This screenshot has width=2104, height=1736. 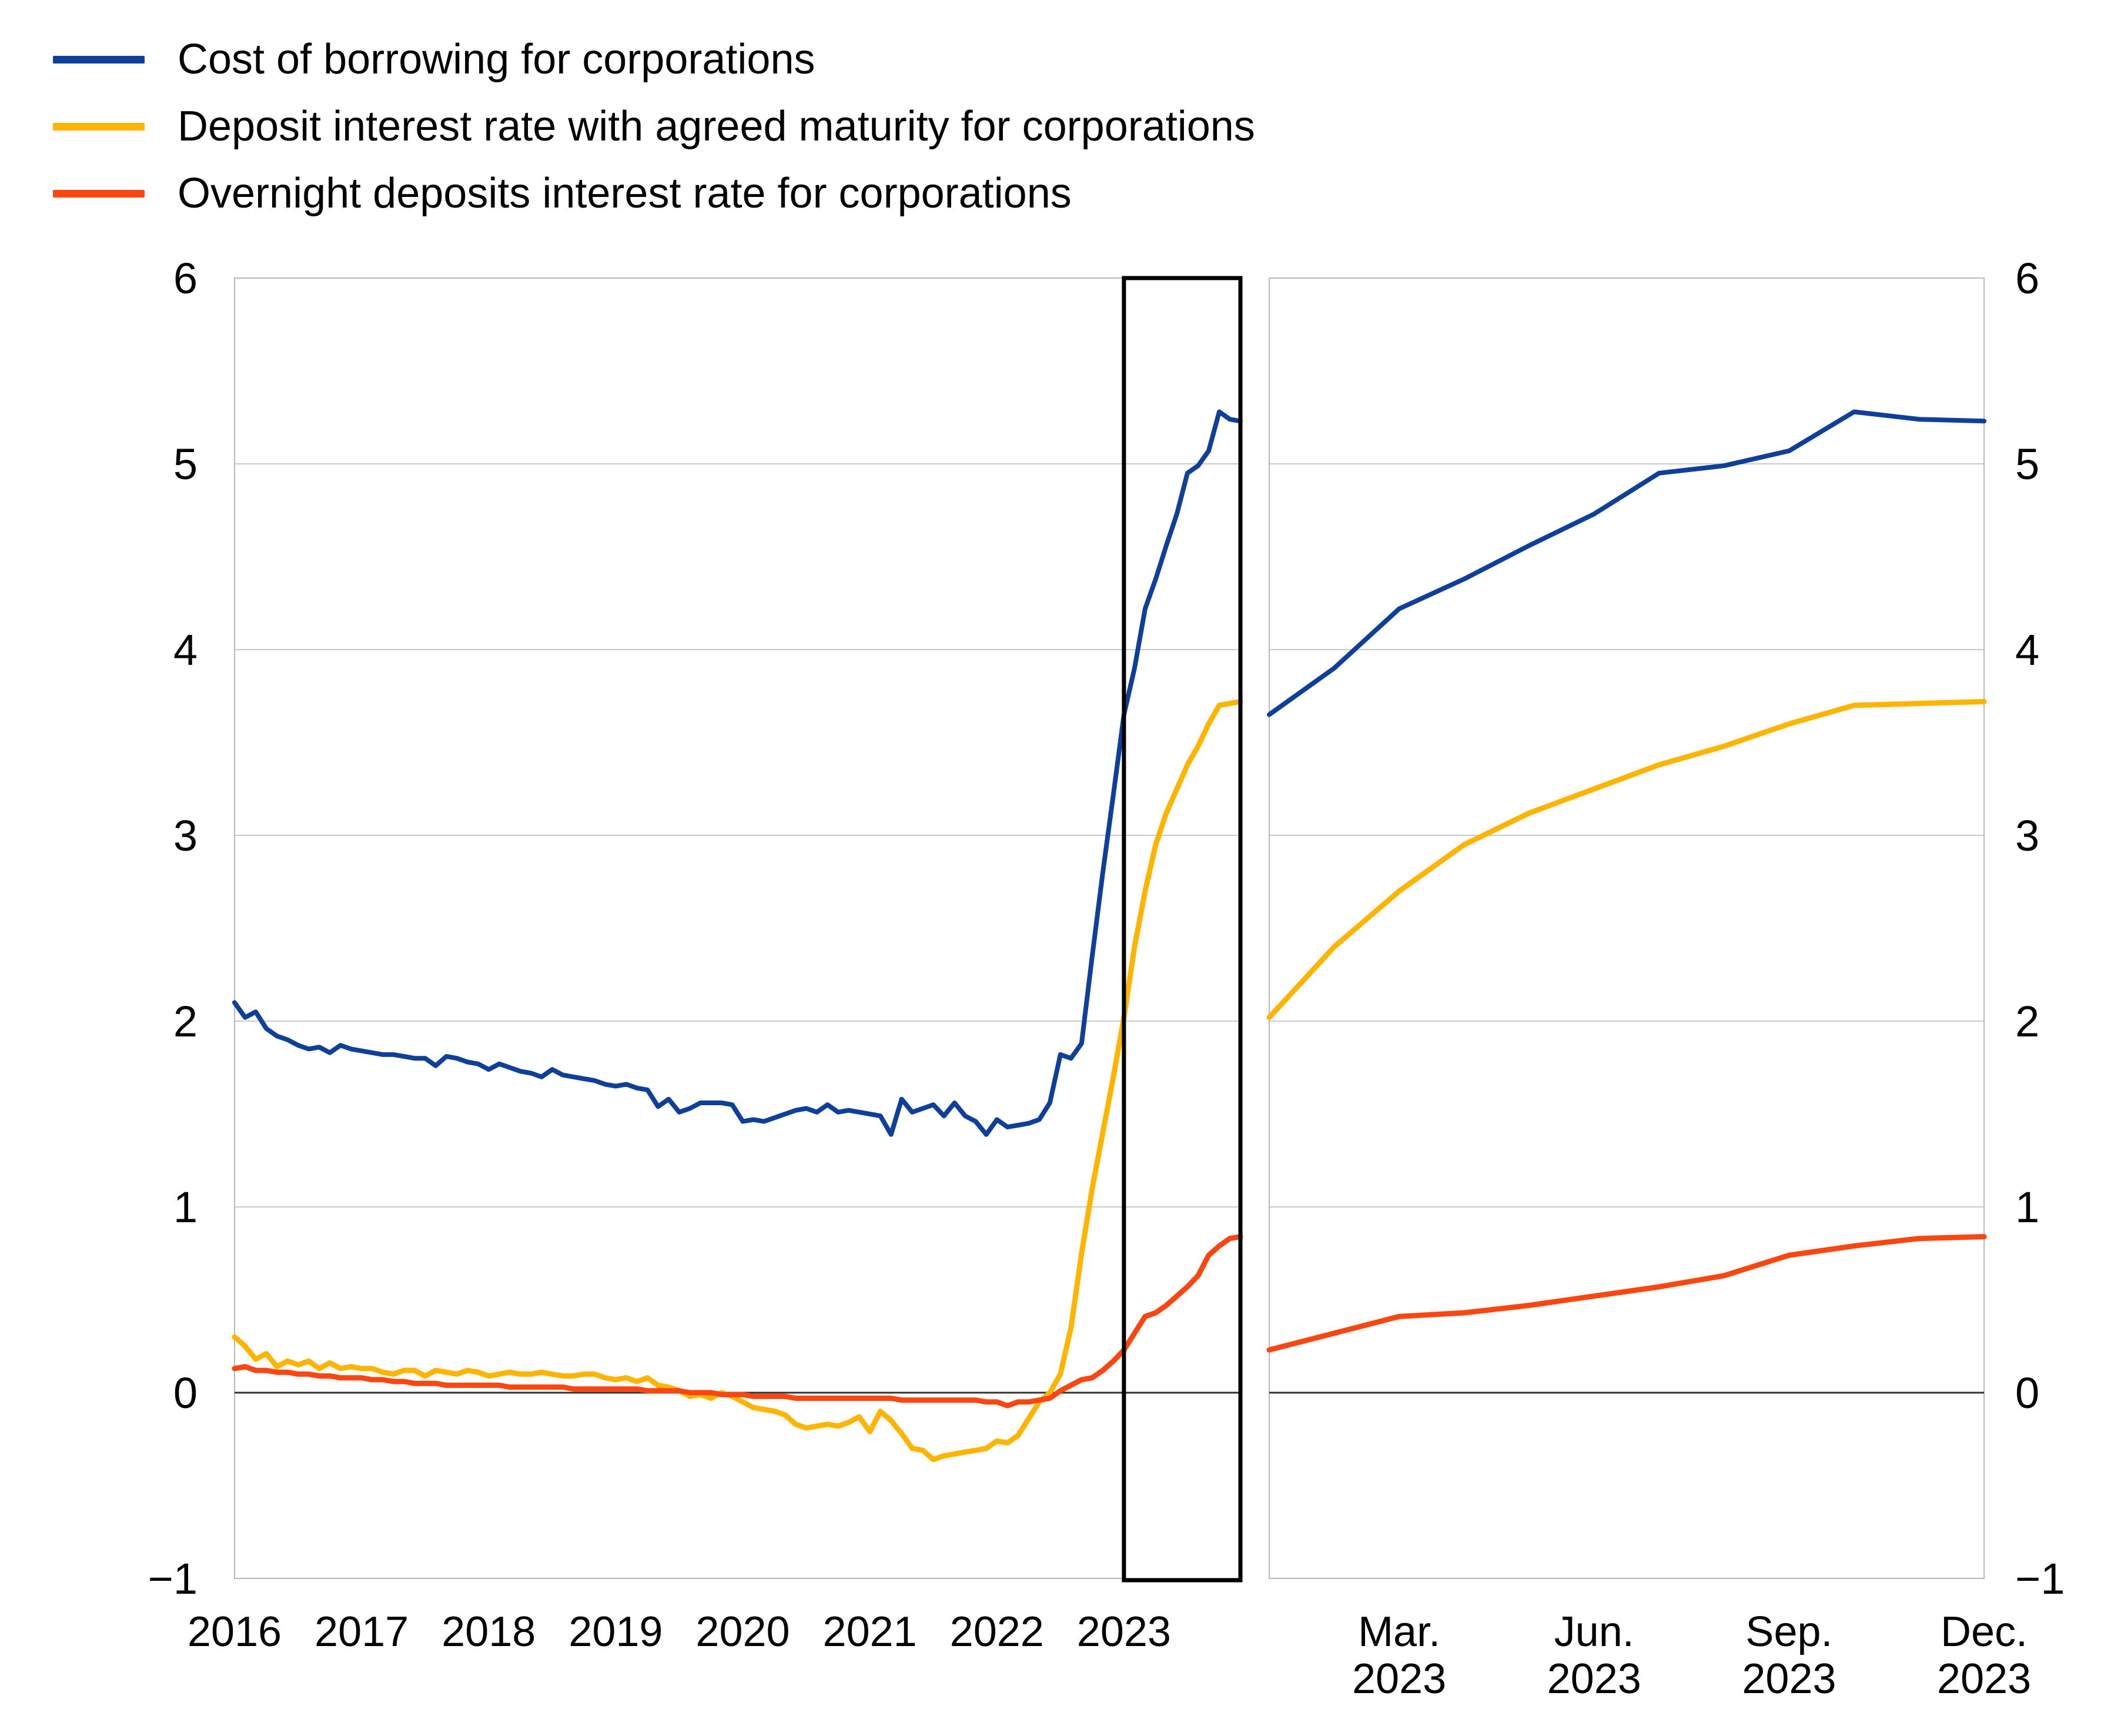 What do you see at coordinates (2040, 1579) in the screenshot?
I see `y-tick-right--1: −1` at bounding box center [2040, 1579].